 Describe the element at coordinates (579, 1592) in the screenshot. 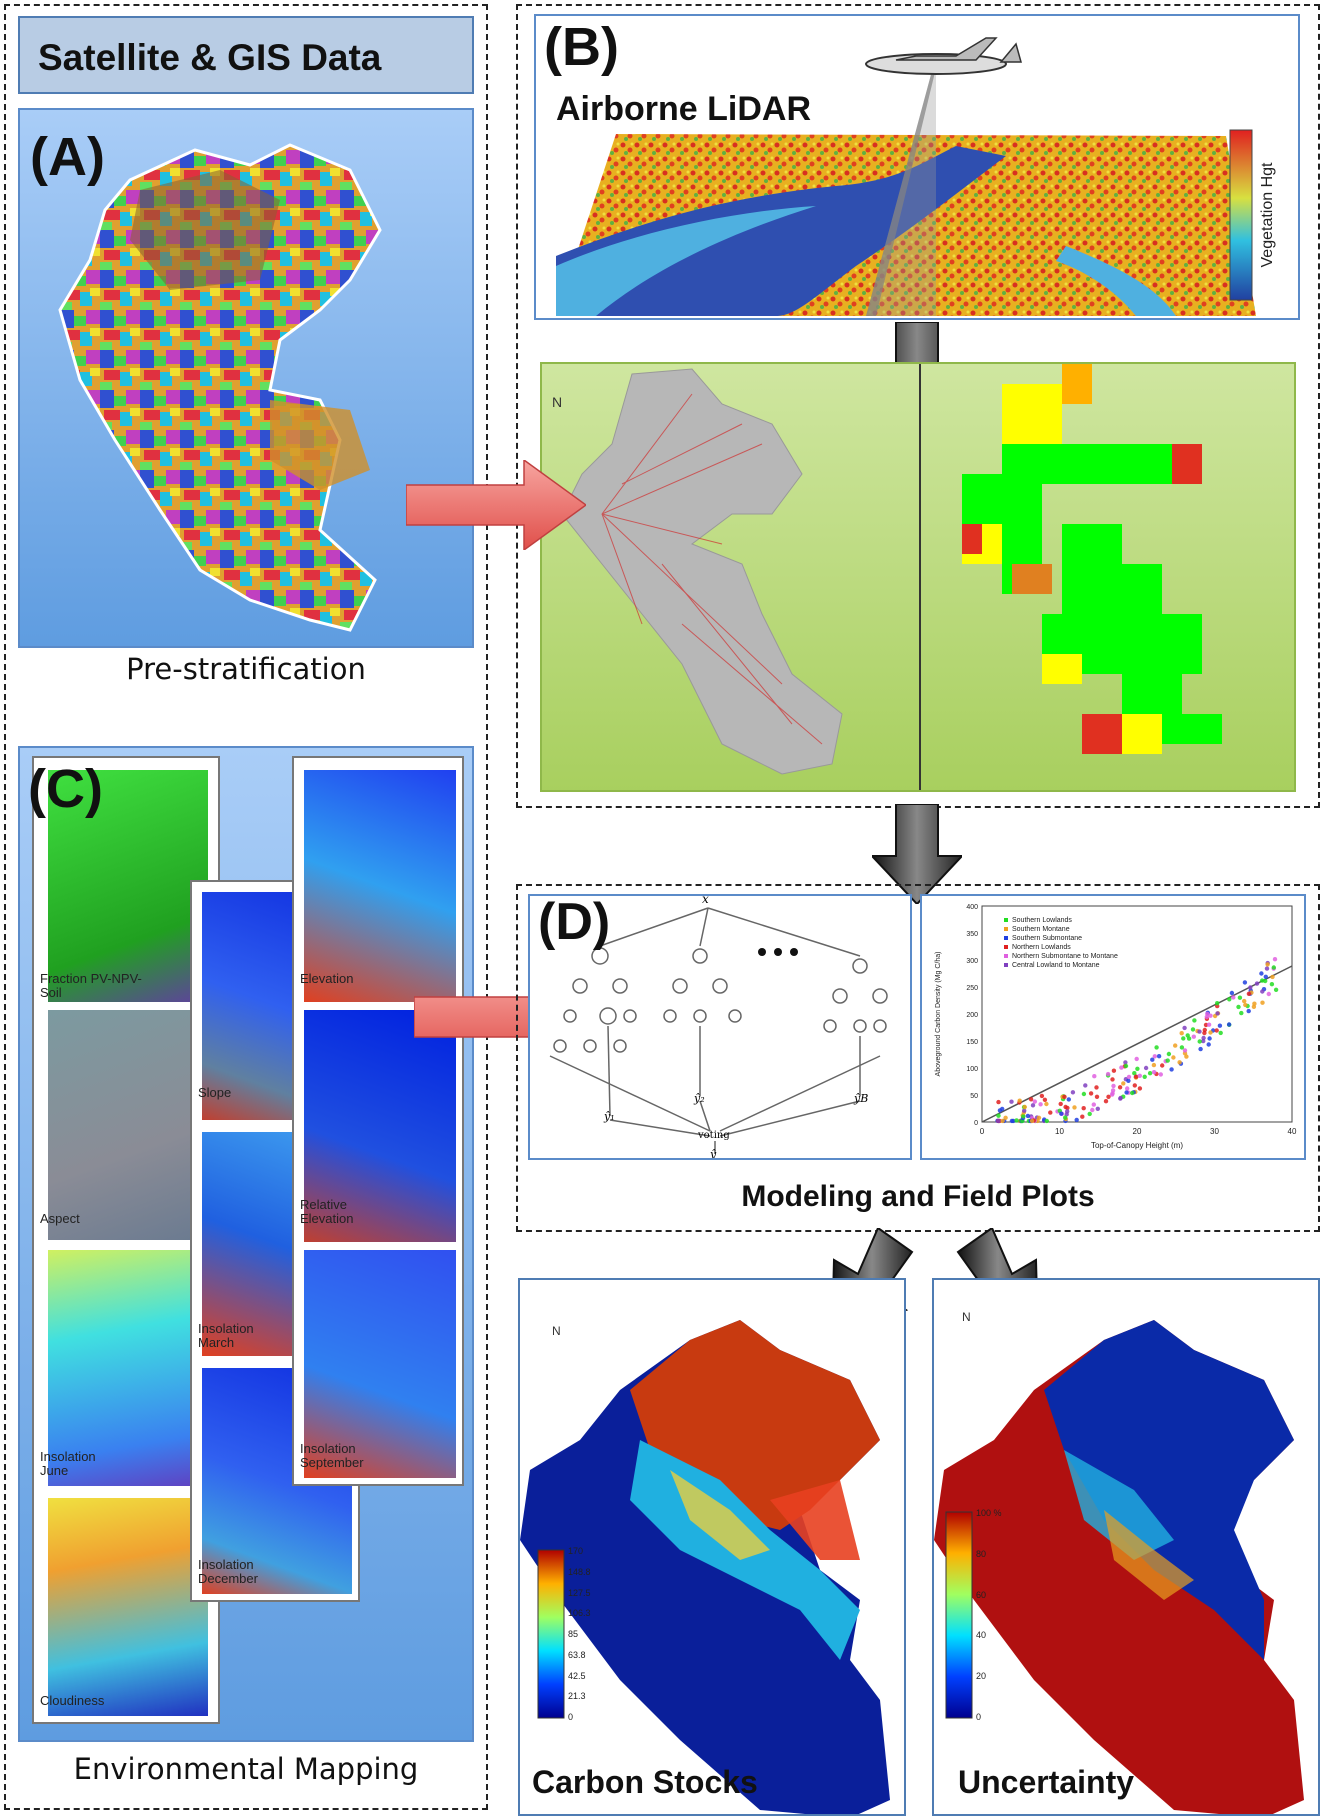

I see `carbon-tick: 127.5` at that location.